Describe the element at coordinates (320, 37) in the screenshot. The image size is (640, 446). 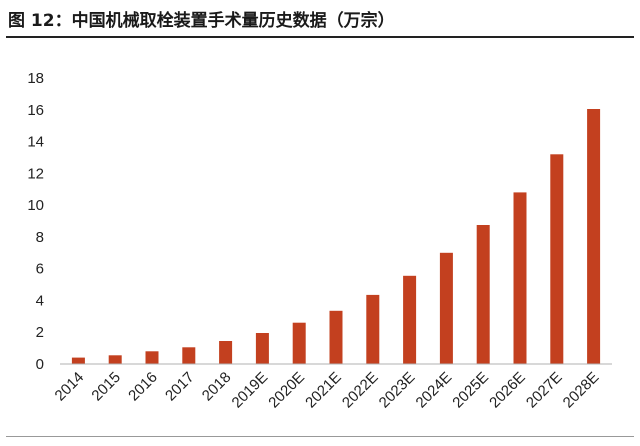
I see `title-rule` at that location.